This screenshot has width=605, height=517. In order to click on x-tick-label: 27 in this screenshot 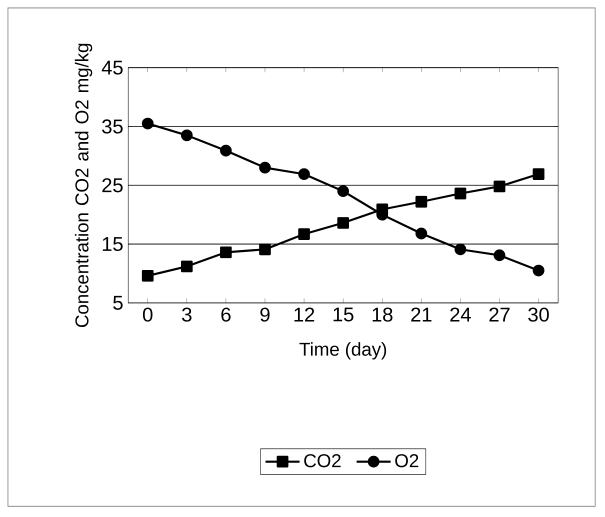, I will do `click(499, 315)`.